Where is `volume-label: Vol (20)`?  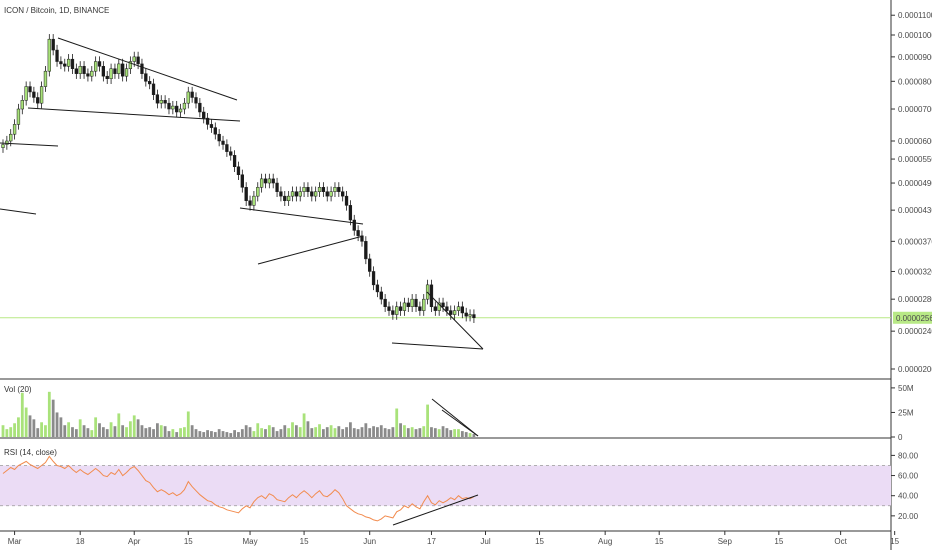
volume-label: Vol (20) is located at coordinates (18, 389).